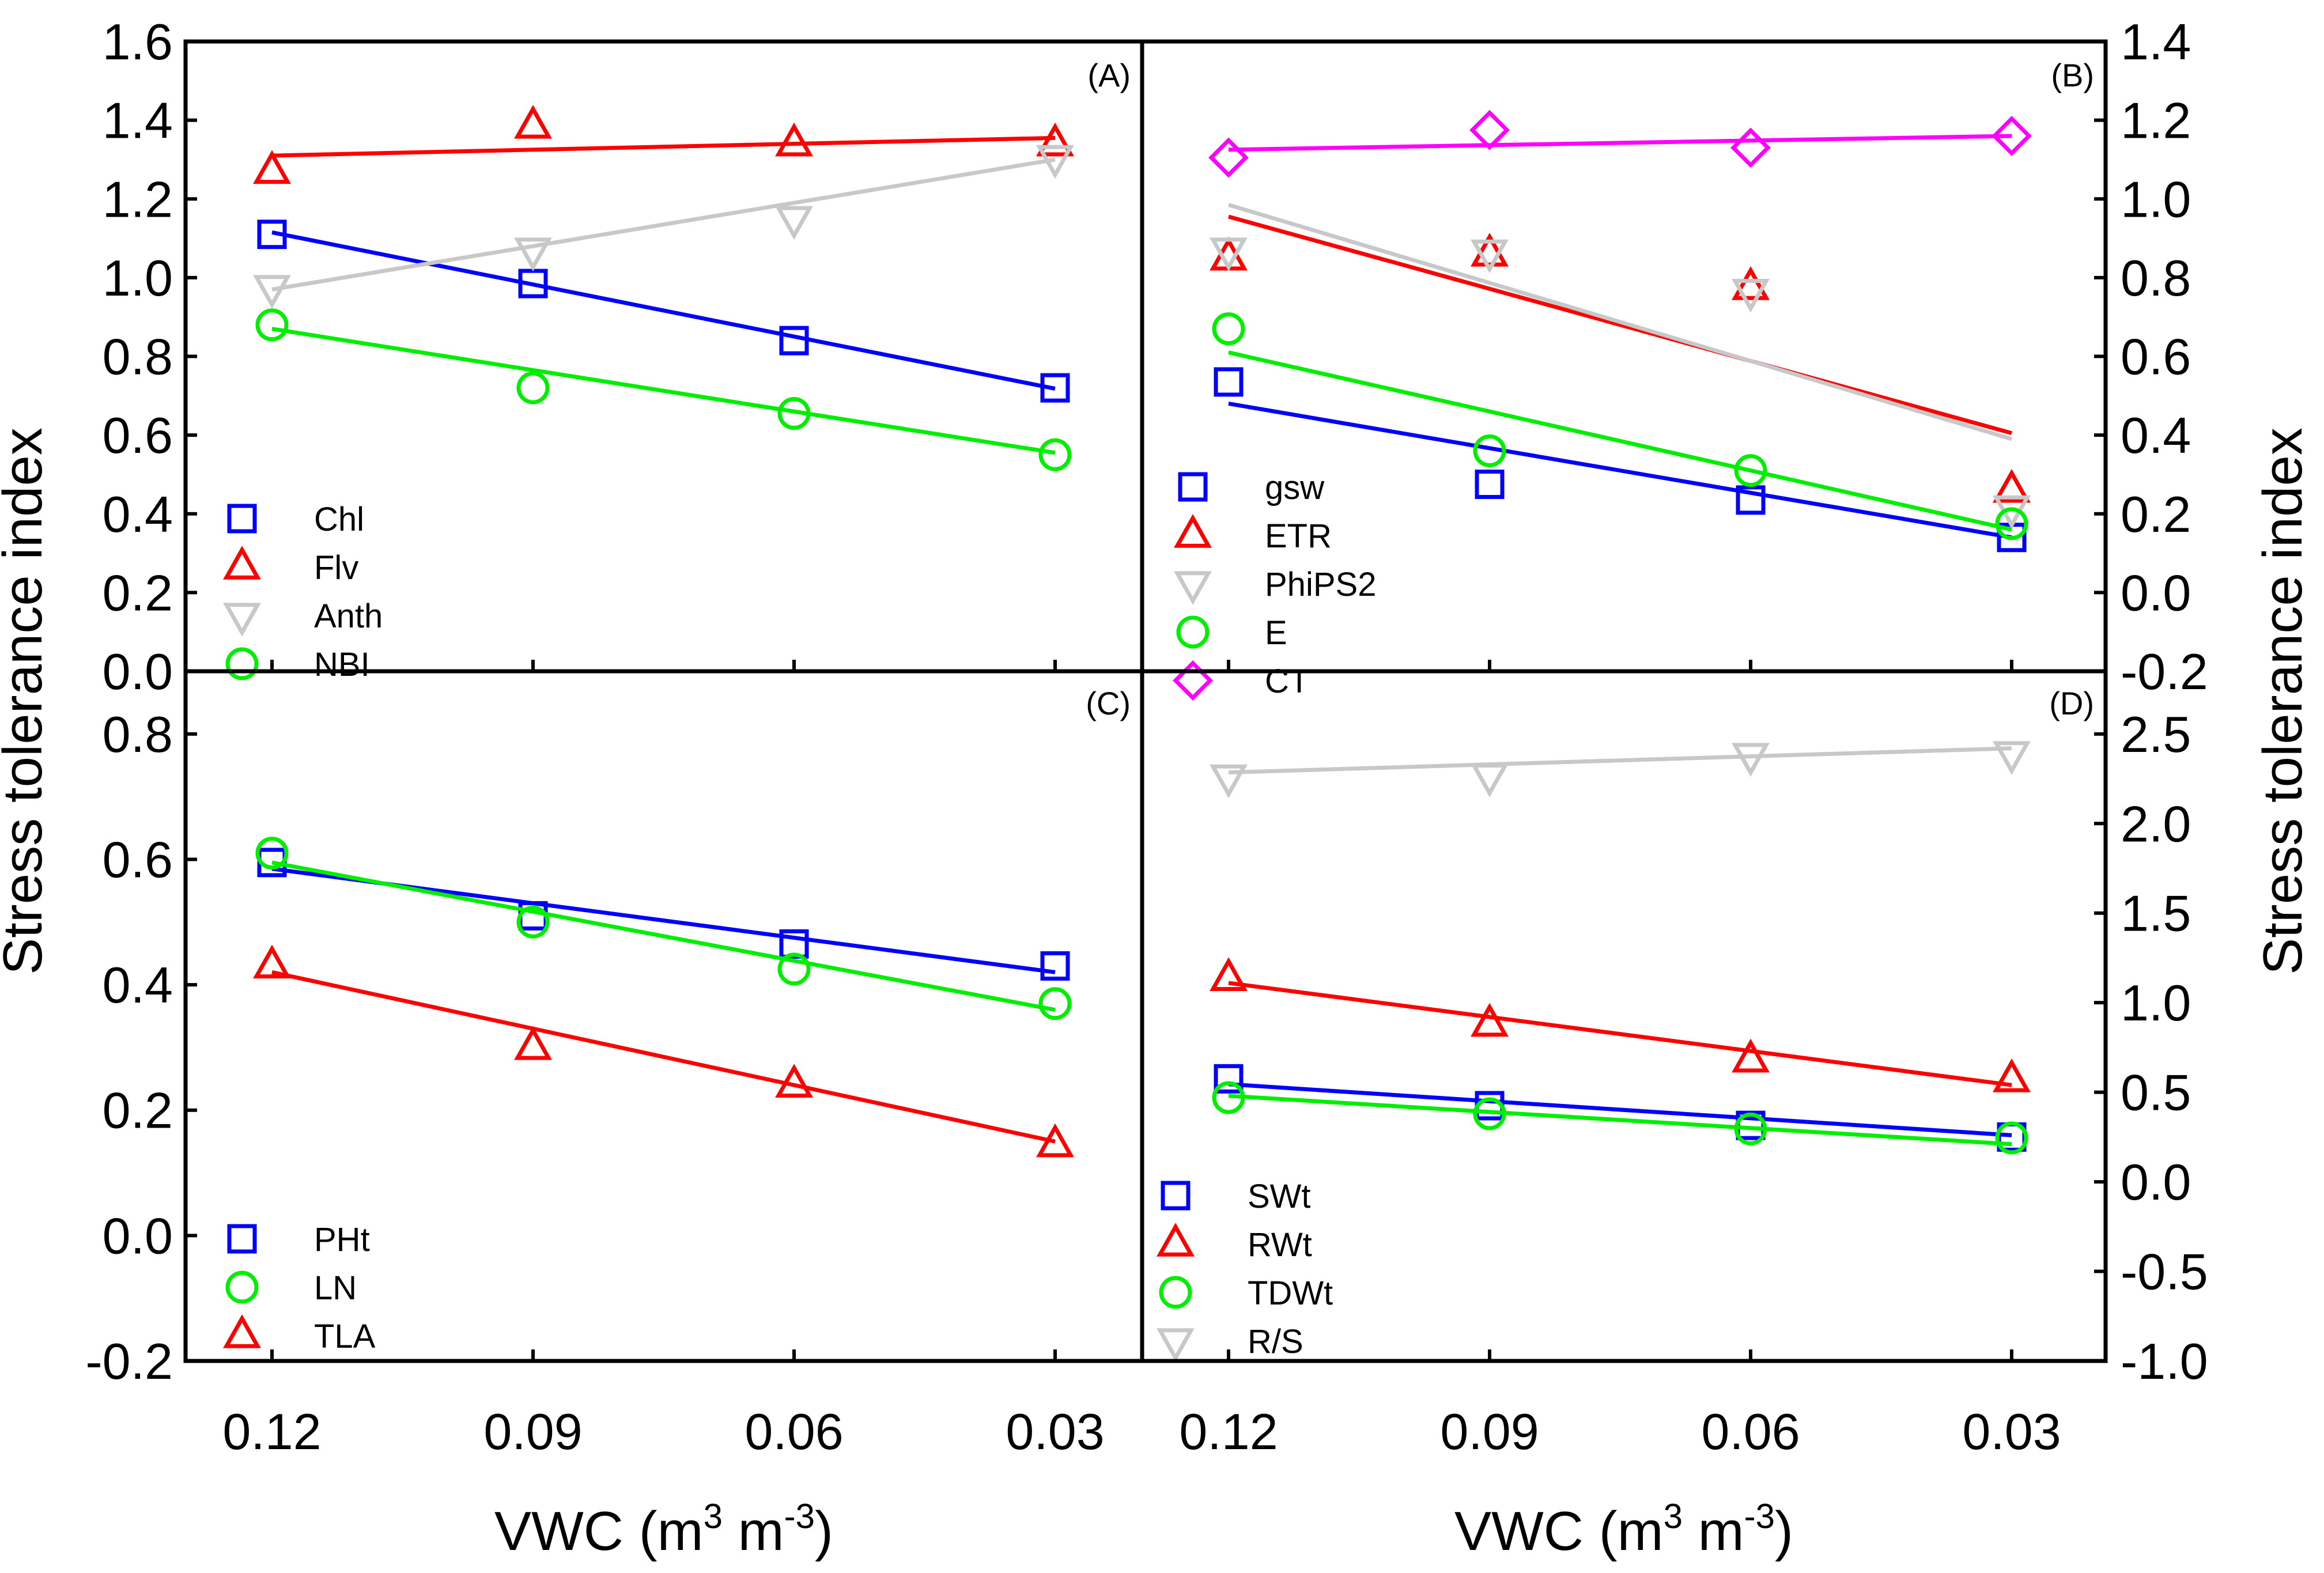 This screenshot has width=2324, height=1573. I want to click on legend-label: Flv, so click(336, 568).